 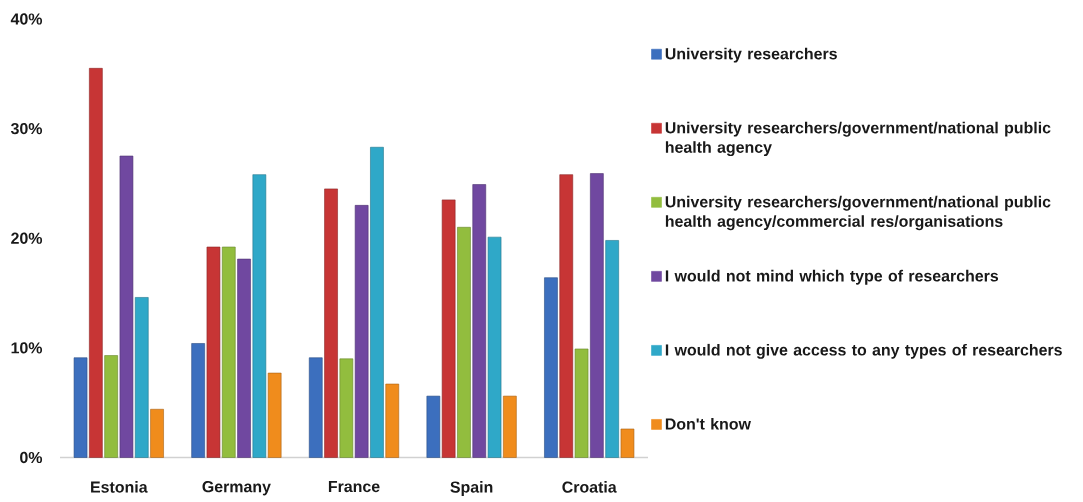 I want to click on y-tick-label: 40%, so click(x=26, y=19).